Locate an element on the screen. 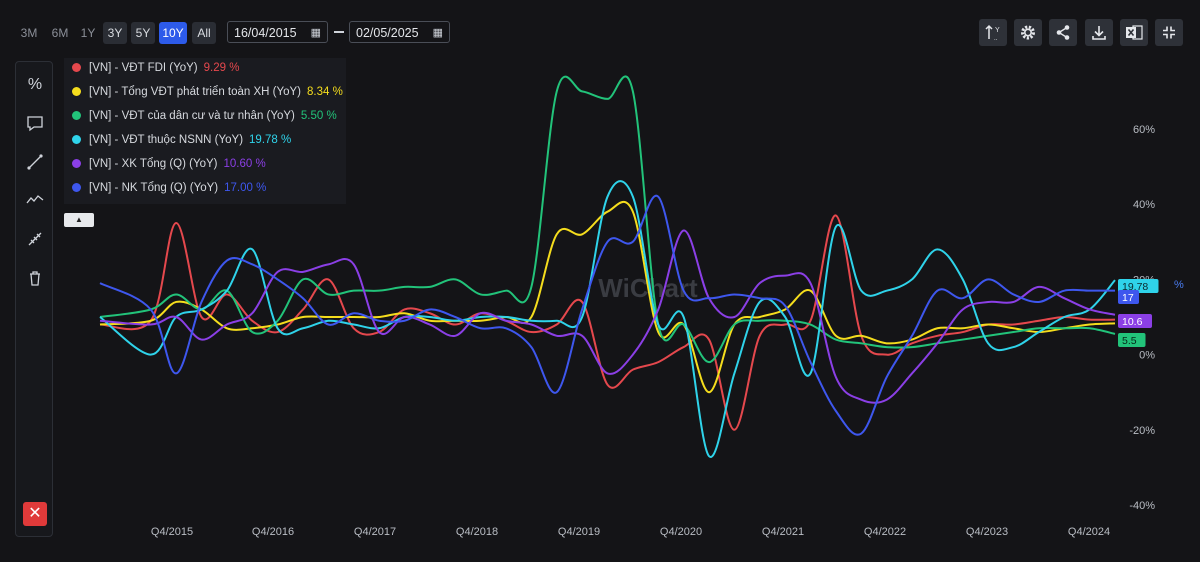 The width and height of the screenshot is (1200, 562). range-3y-button: 3Y is located at coordinates (115, 33).